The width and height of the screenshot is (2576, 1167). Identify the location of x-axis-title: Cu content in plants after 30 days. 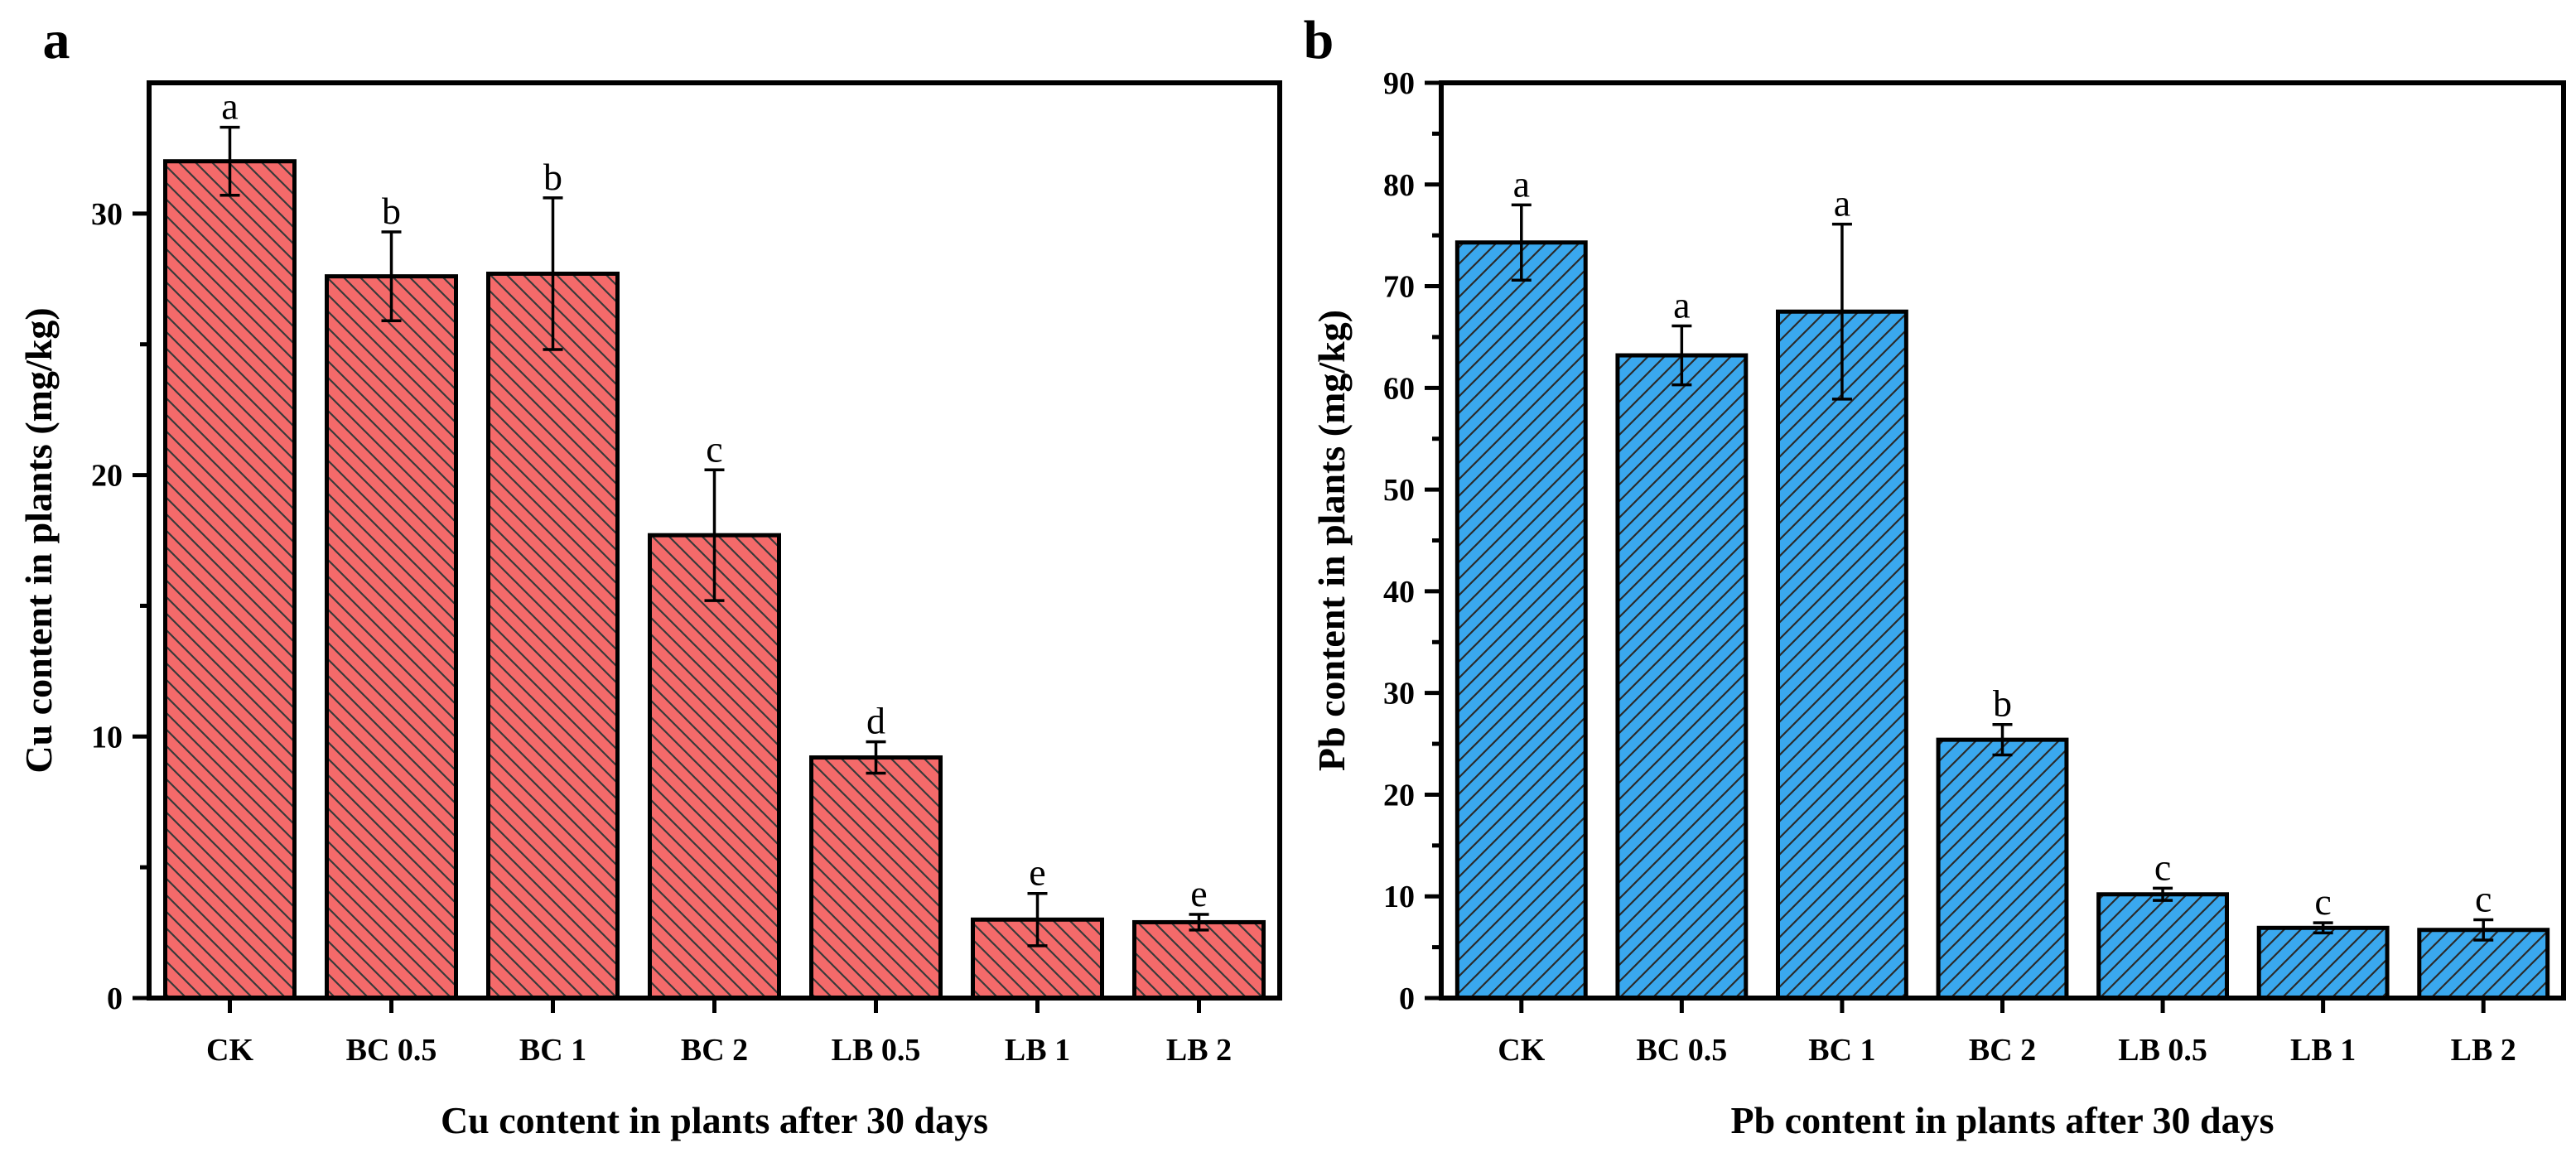
(714, 1120).